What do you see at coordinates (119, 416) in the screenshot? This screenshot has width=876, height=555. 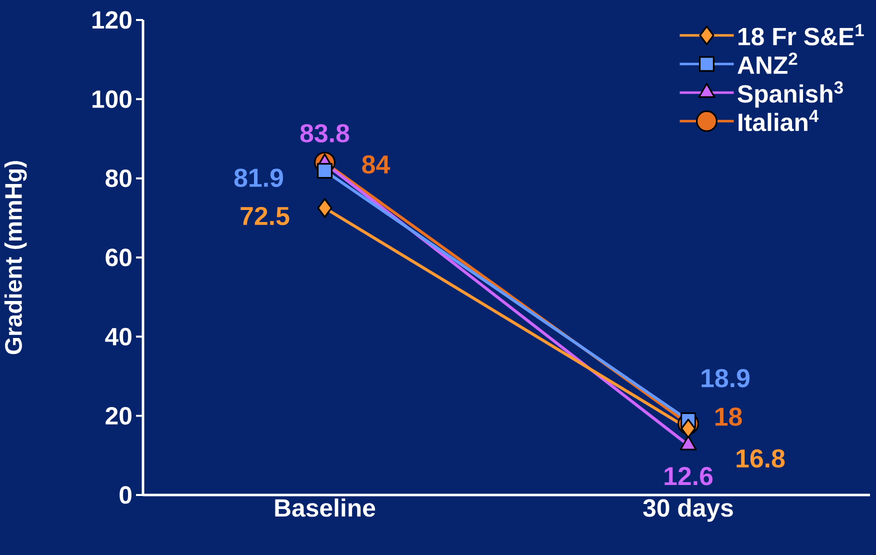 I see `y-tick-label: 20` at bounding box center [119, 416].